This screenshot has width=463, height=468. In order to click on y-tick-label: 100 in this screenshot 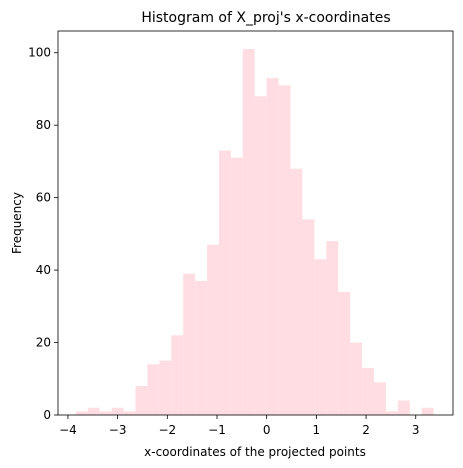, I will do `click(39, 53)`.